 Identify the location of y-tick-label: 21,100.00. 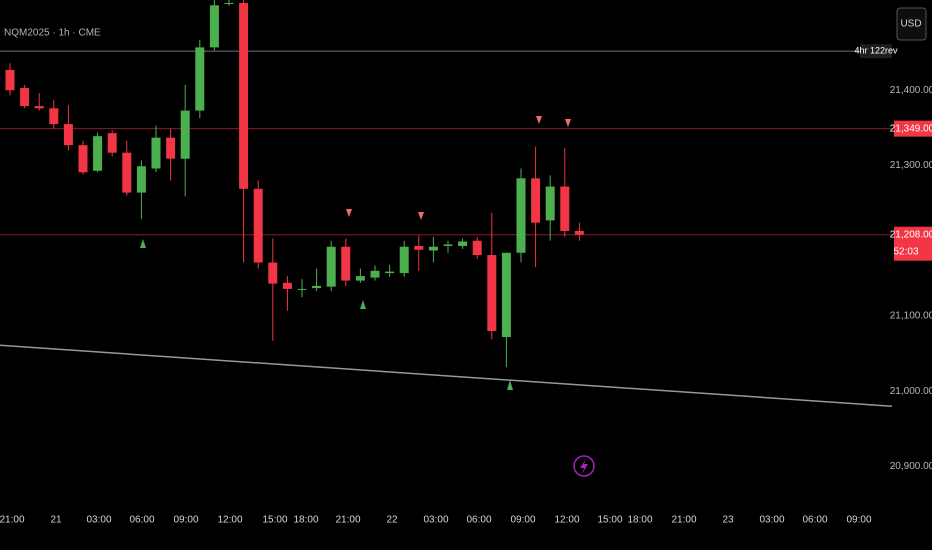
(911, 316).